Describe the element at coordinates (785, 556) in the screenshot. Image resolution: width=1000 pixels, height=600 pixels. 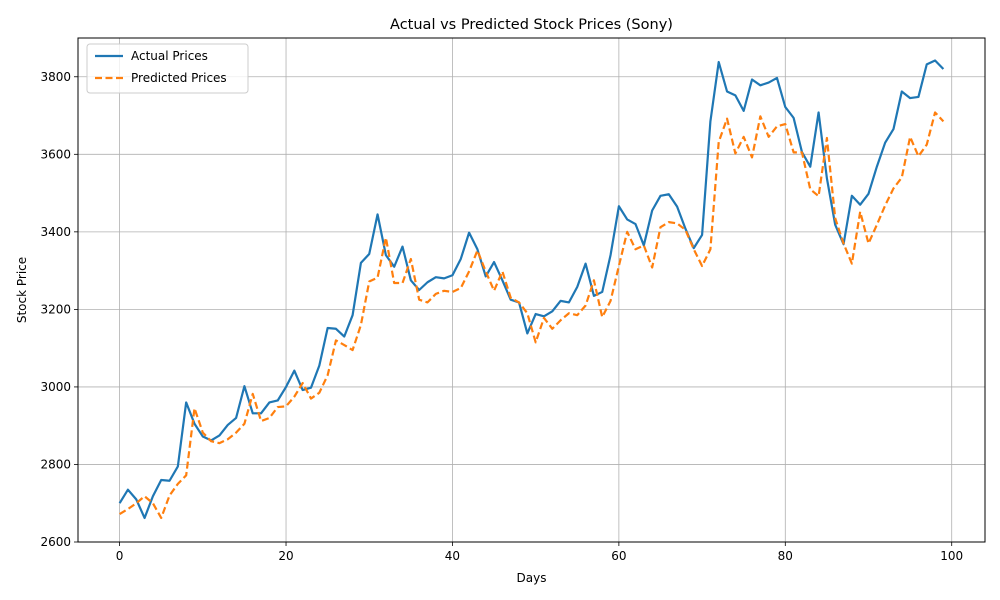
I see `x-tick-label: 80` at that location.